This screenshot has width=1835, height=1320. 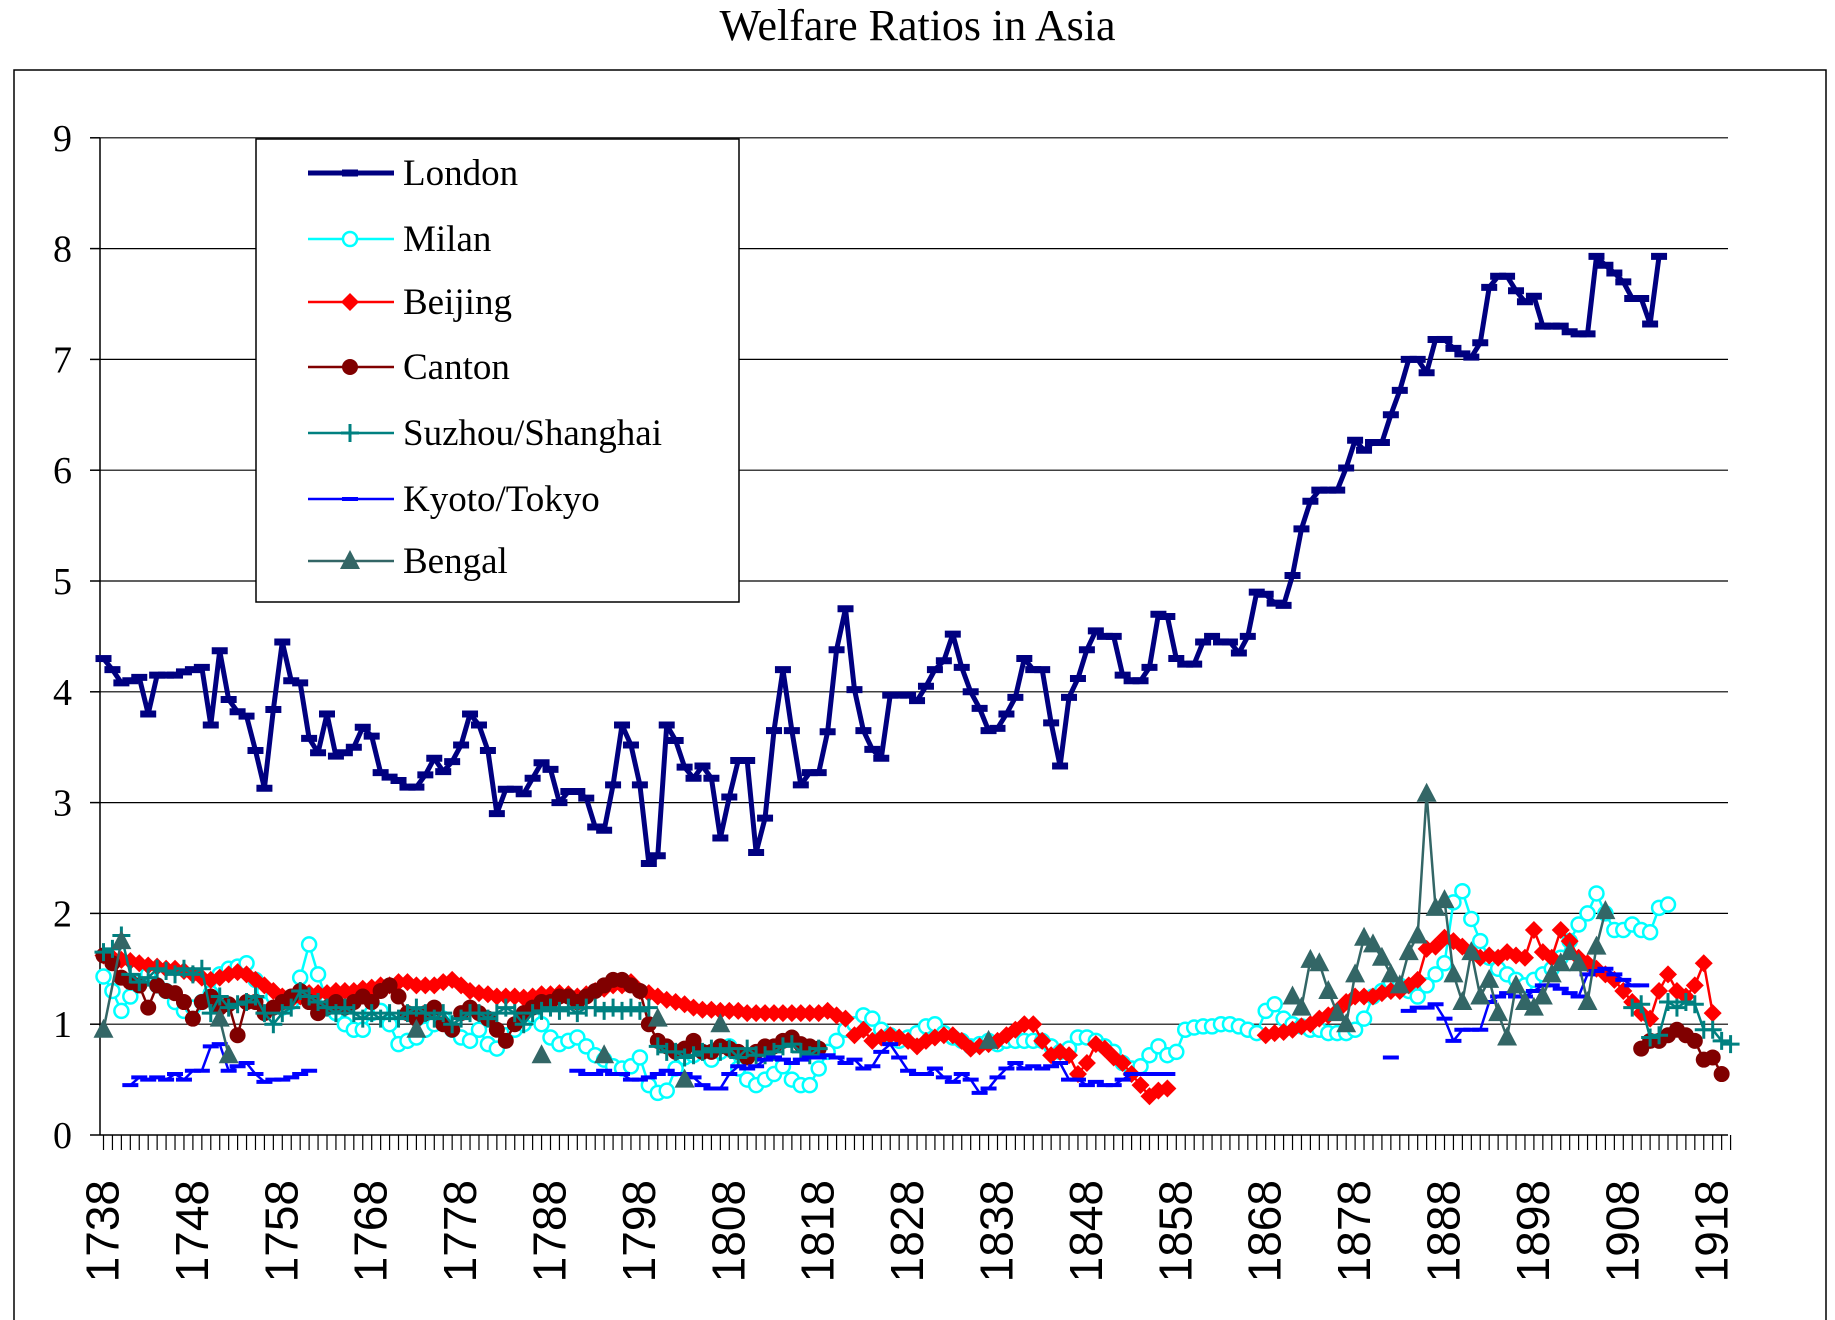 What do you see at coordinates (460, 173) in the screenshot?
I see `legend-label: London` at bounding box center [460, 173].